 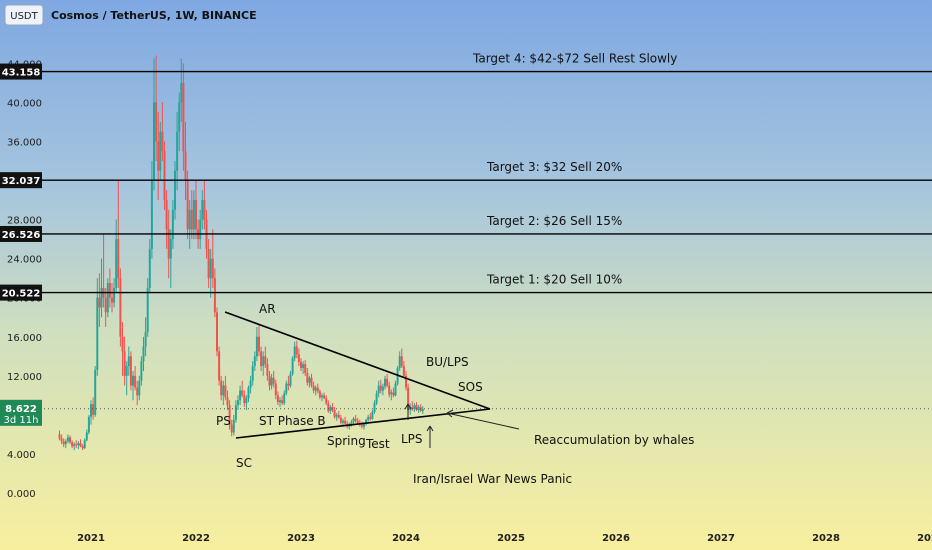 What do you see at coordinates (346, 441) in the screenshot?
I see `ann-spring: Spring` at bounding box center [346, 441].